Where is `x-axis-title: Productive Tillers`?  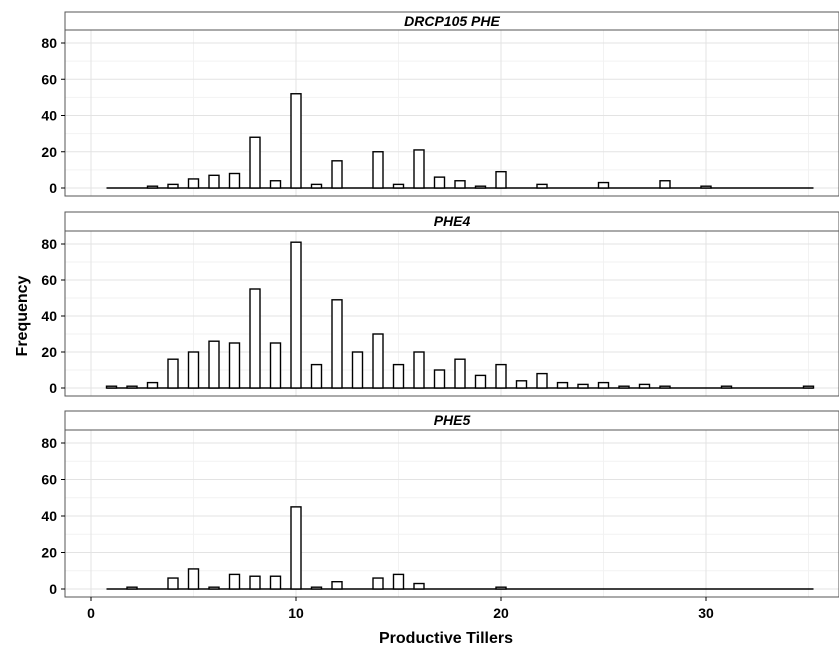 x-axis-title: Productive Tillers is located at coordinates (446, 638).